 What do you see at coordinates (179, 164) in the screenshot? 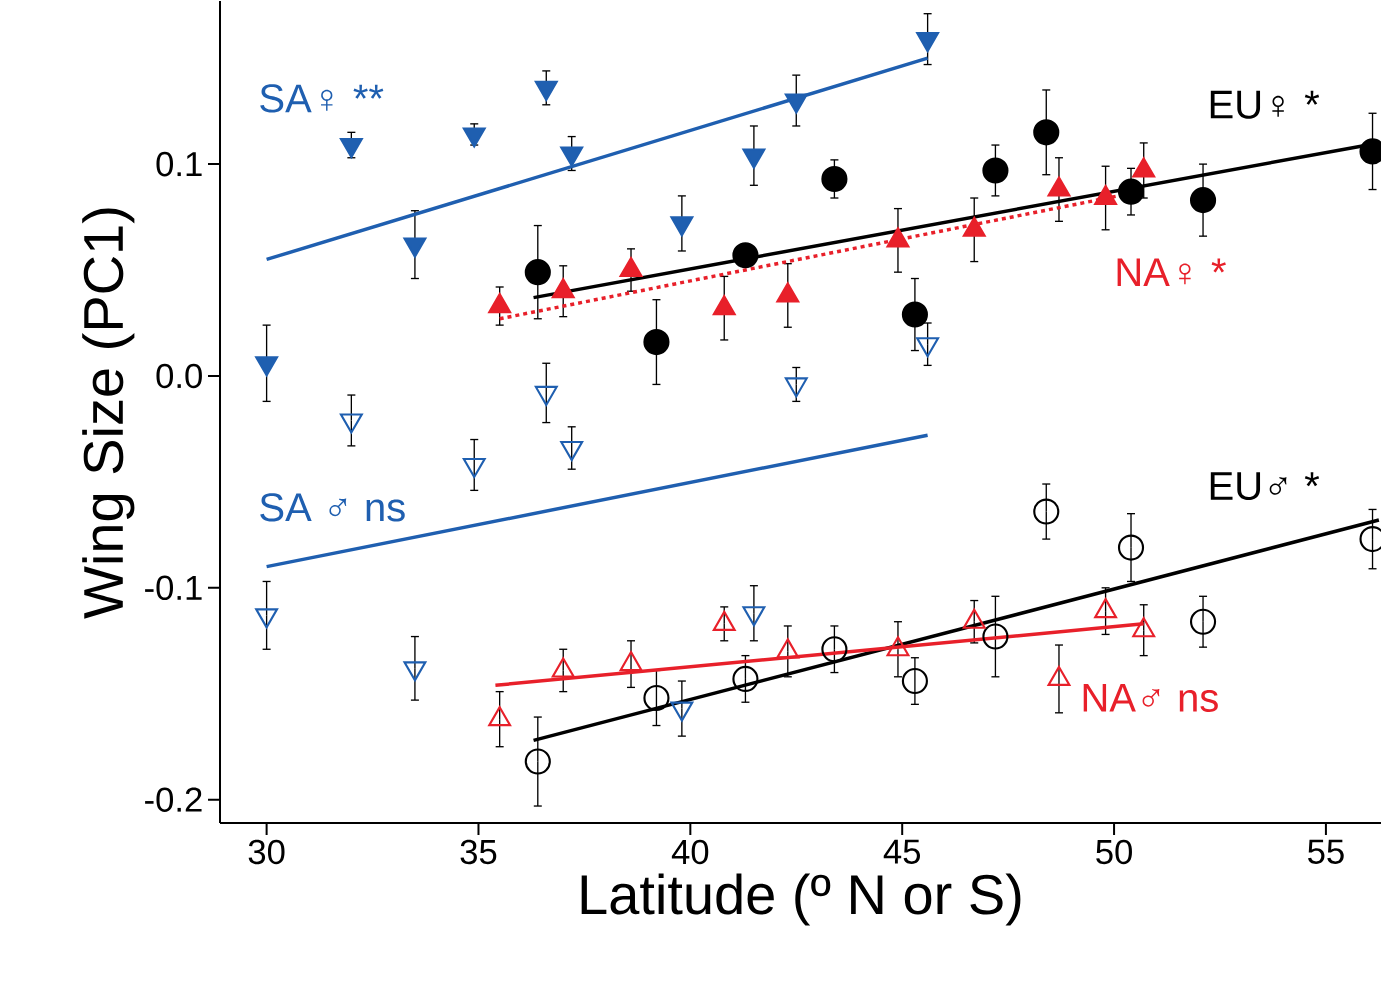
I see `y-tick-label: 0.1` at bounding box center [179, 164].